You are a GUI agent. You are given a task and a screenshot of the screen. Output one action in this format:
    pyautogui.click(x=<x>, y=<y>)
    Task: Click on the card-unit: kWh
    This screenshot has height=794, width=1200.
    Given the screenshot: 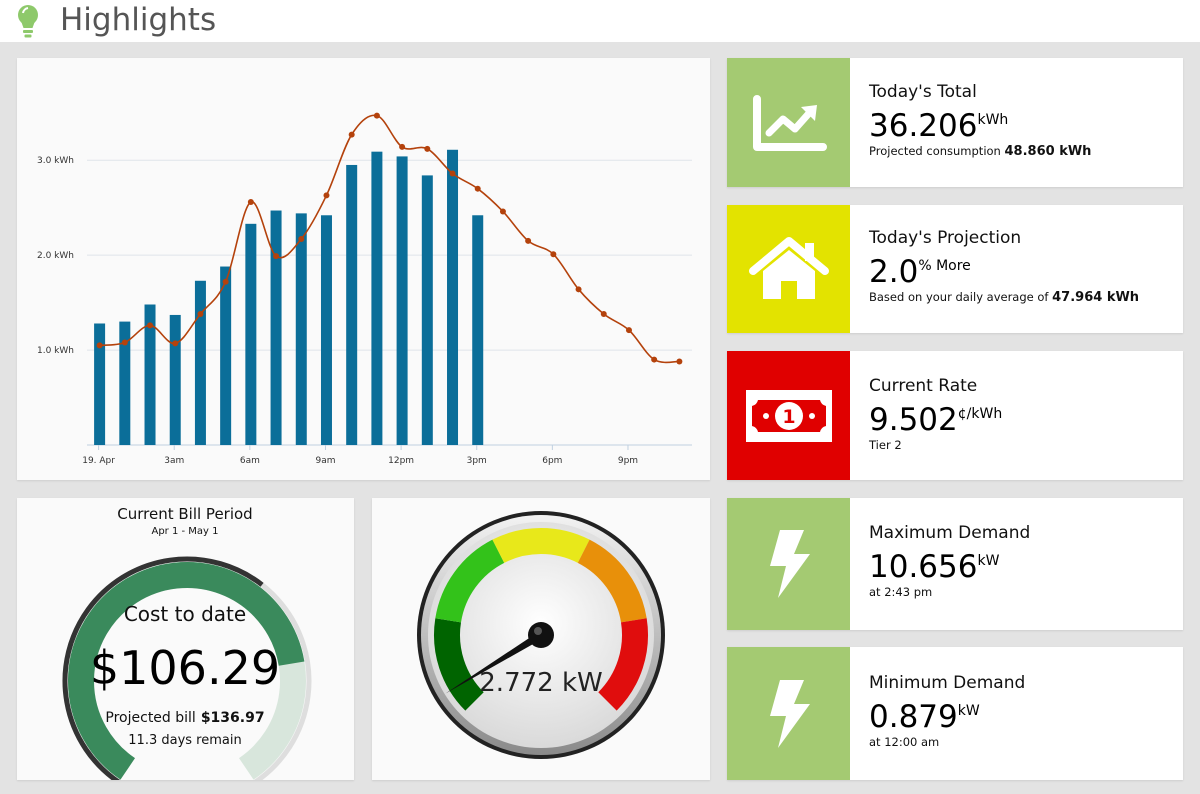 What is the action you would take?
    pyautogui.click(x=993, y=120)
    